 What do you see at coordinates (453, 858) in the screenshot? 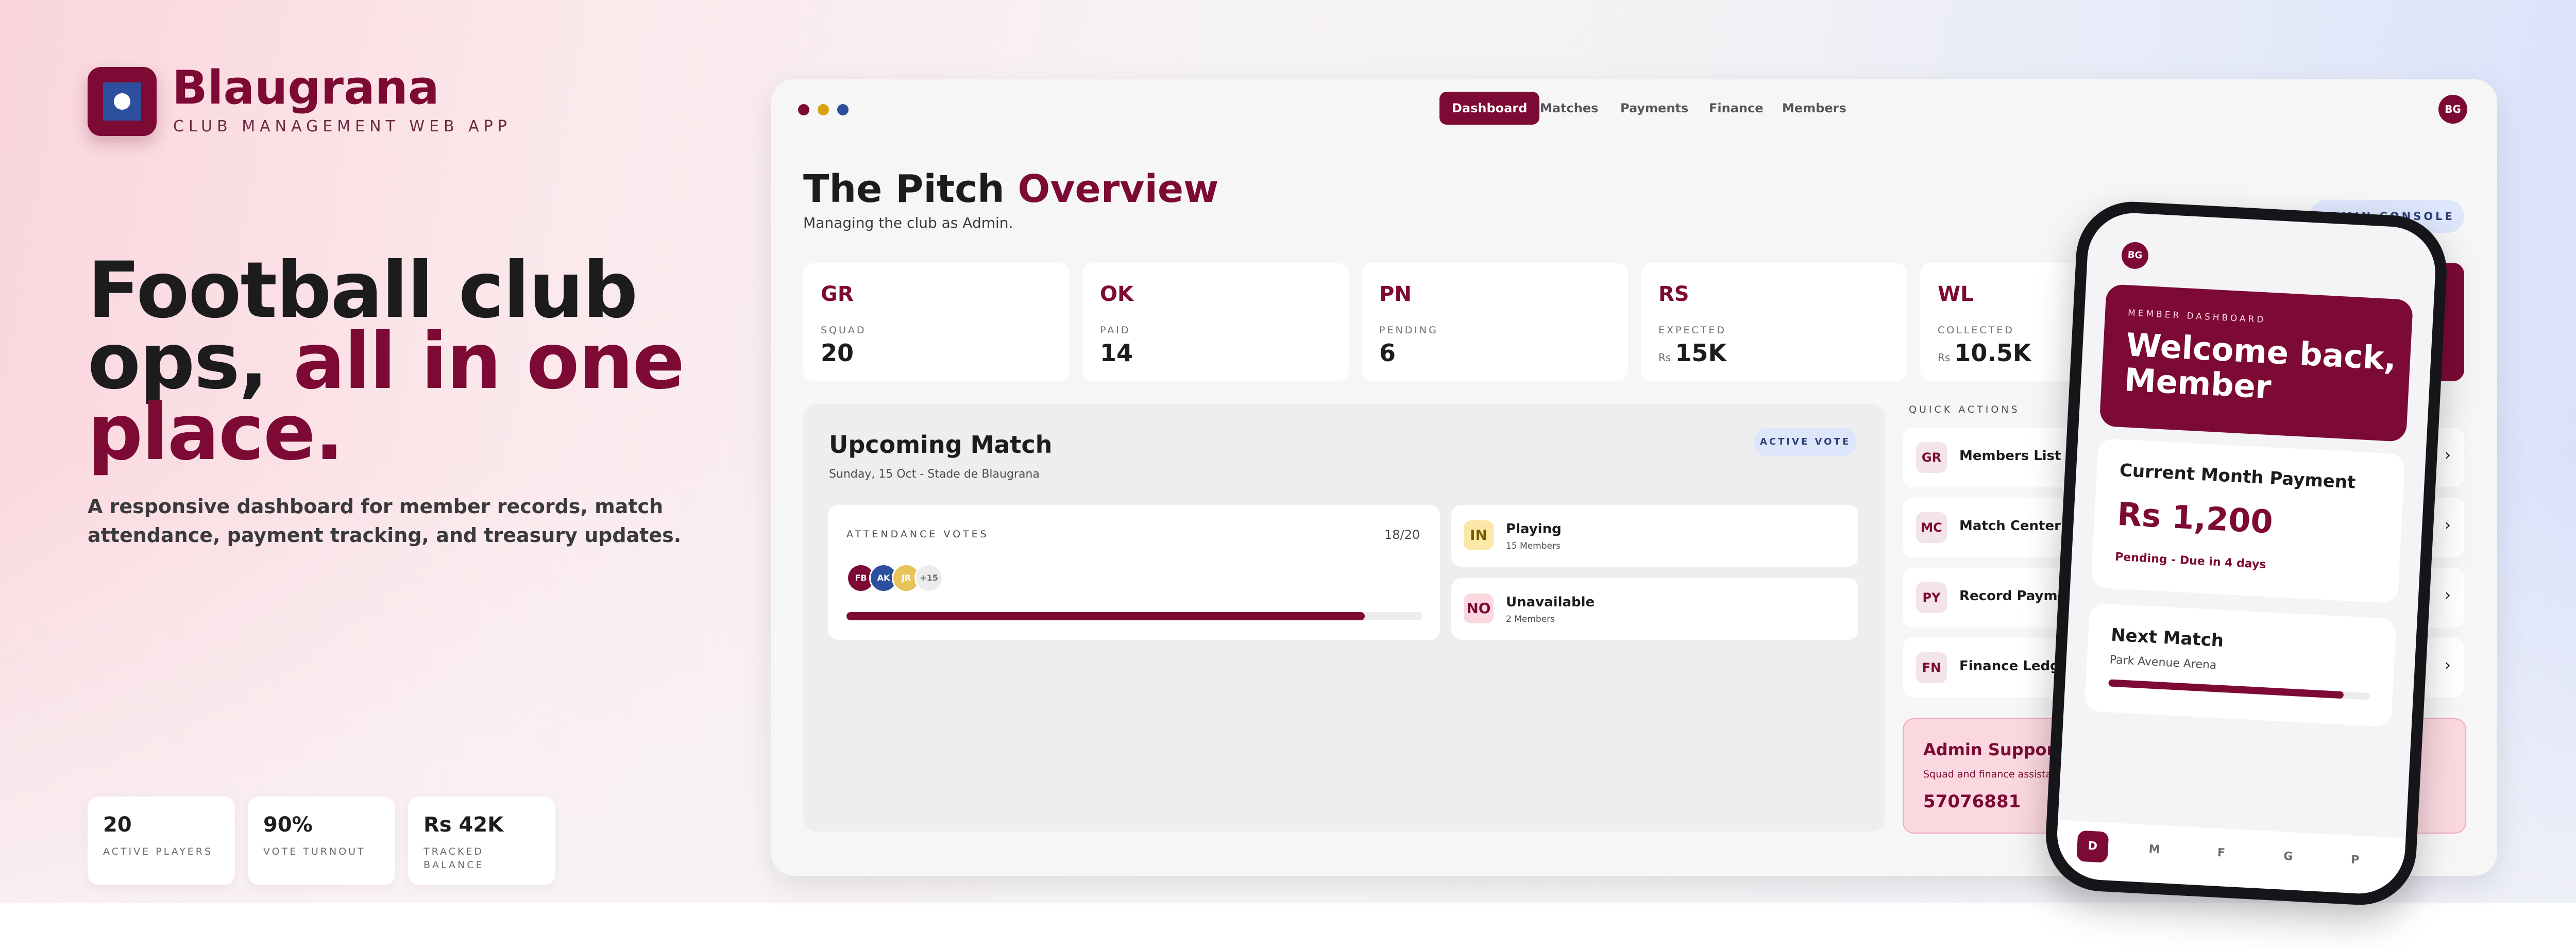
I see `stat-label: TRACKED BALANCE` at bounding box center [453, 858].